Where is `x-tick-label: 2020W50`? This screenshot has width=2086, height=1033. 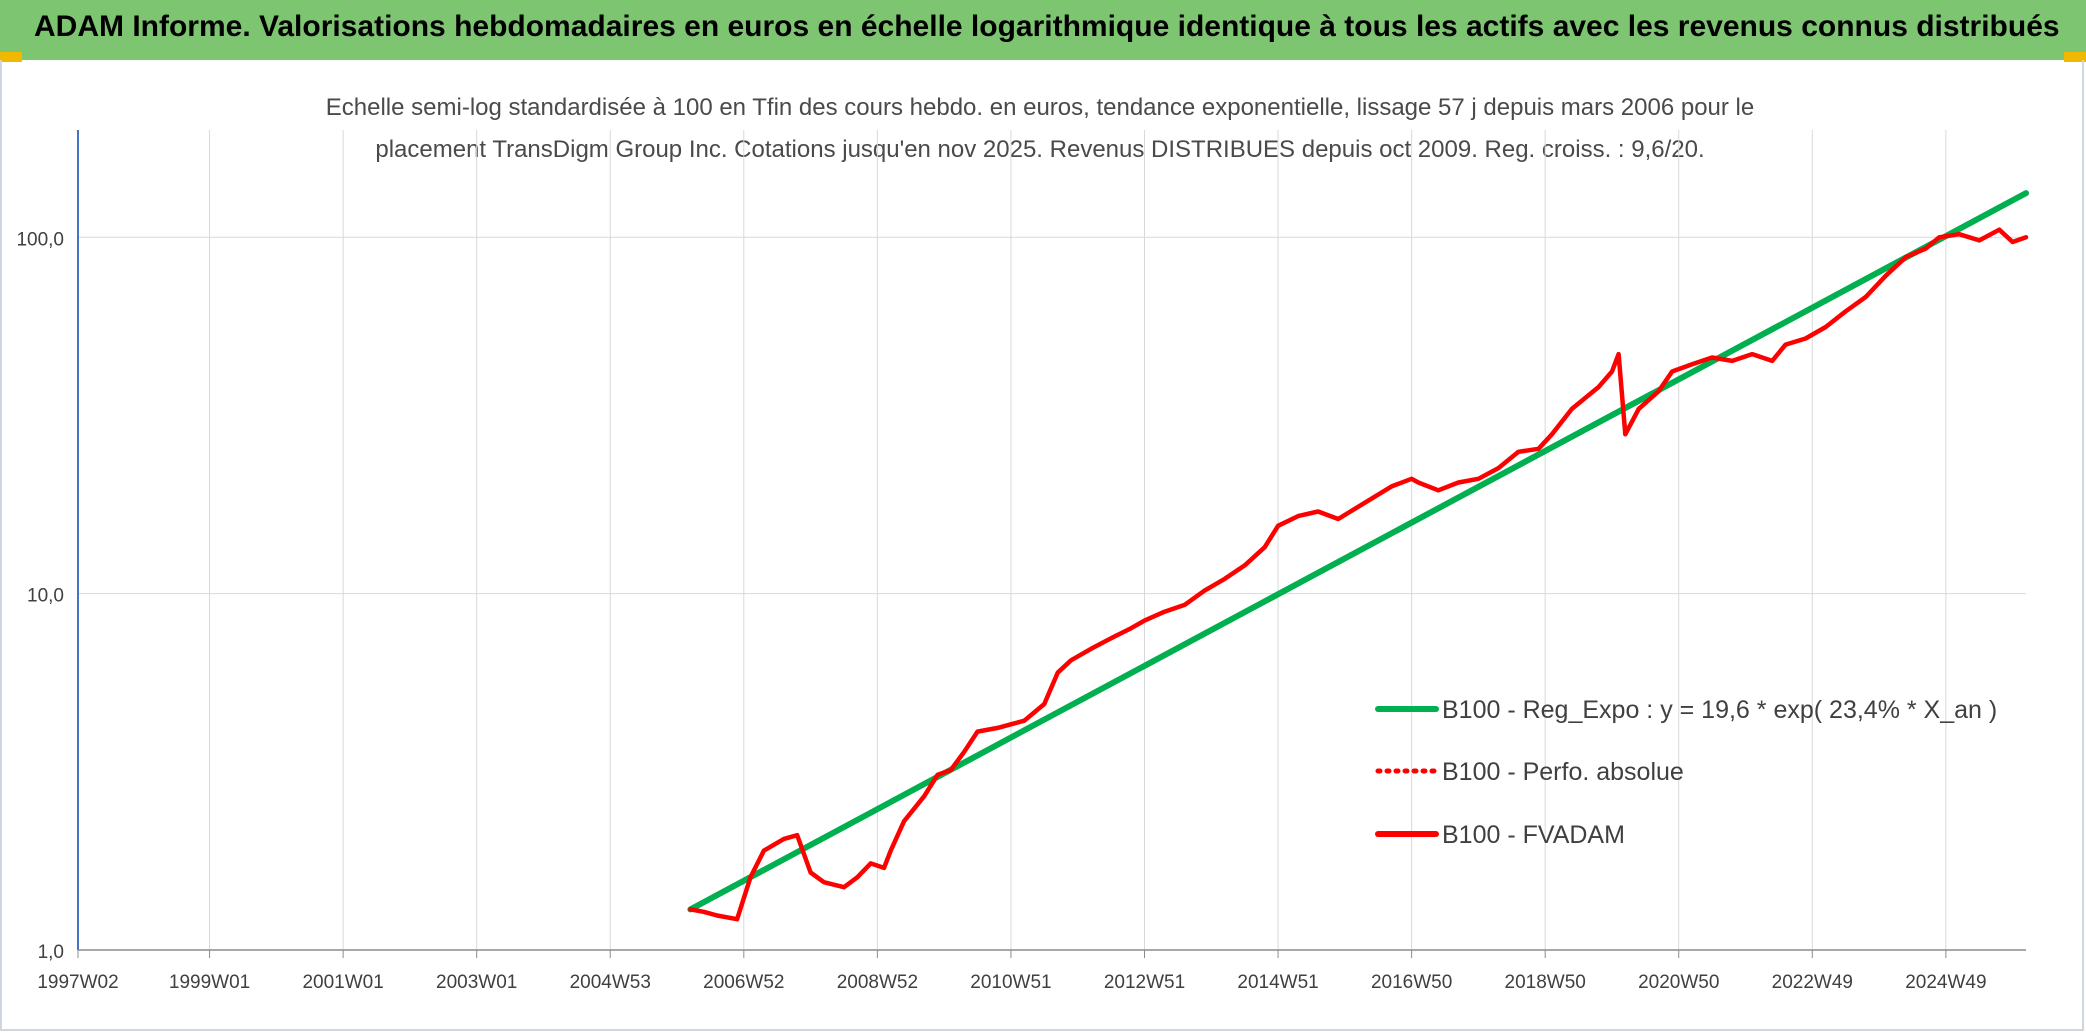
x-tick-label: 2020W50 is located at coordinates (1678, 982).